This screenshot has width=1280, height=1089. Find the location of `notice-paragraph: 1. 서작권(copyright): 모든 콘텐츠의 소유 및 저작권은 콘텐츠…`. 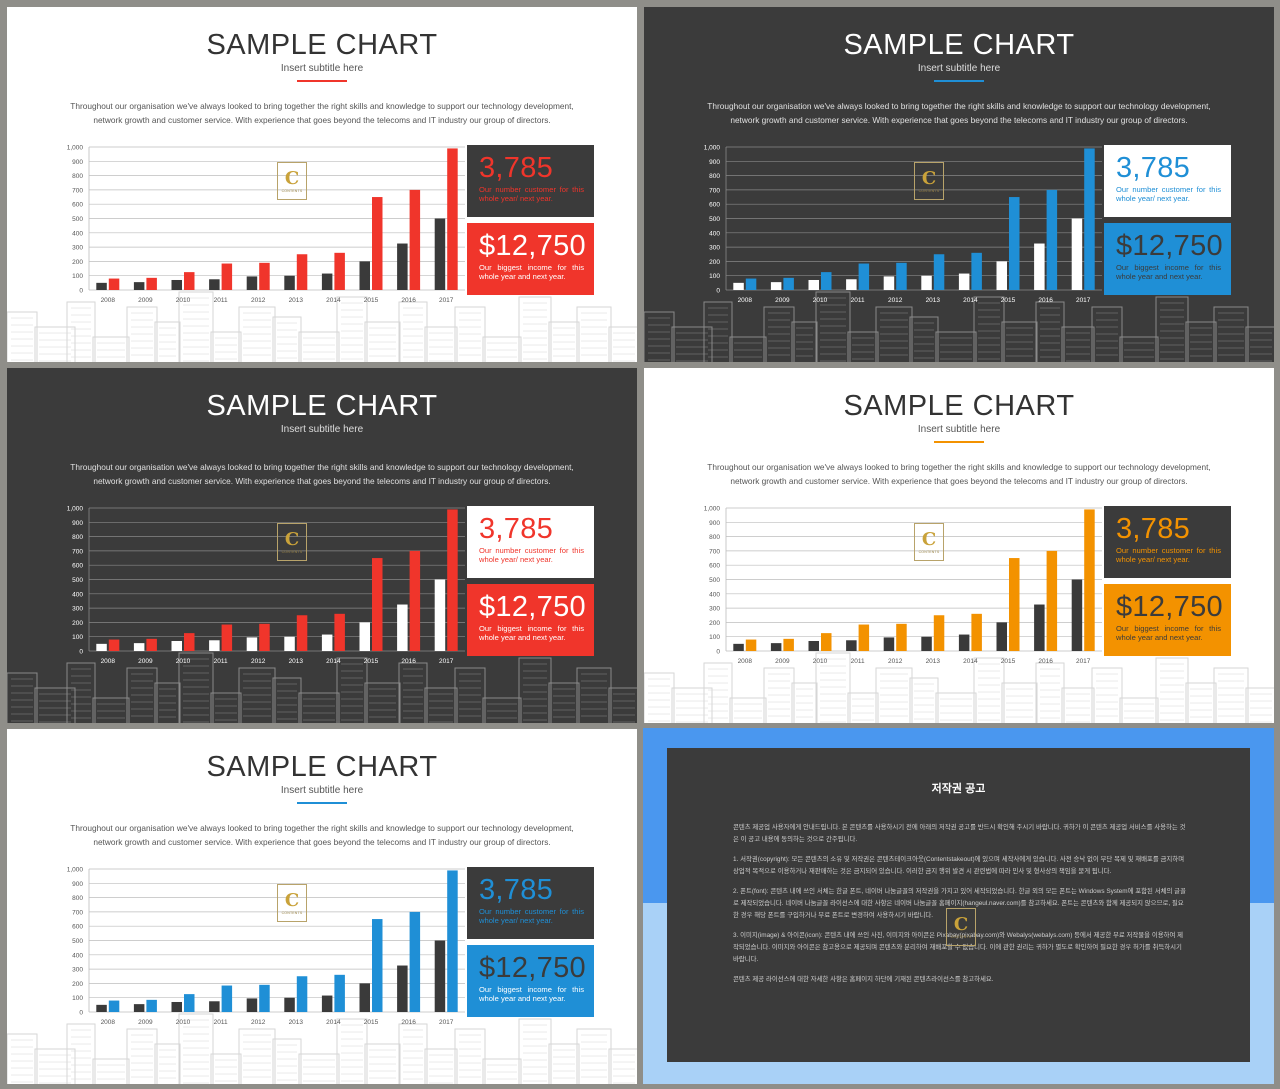

notice-paragraph: 1. 서작권(copyright): 모든 콘텐츠의 소유 및 저작권은 콘텐츠… is located at coordinates (959, 865).